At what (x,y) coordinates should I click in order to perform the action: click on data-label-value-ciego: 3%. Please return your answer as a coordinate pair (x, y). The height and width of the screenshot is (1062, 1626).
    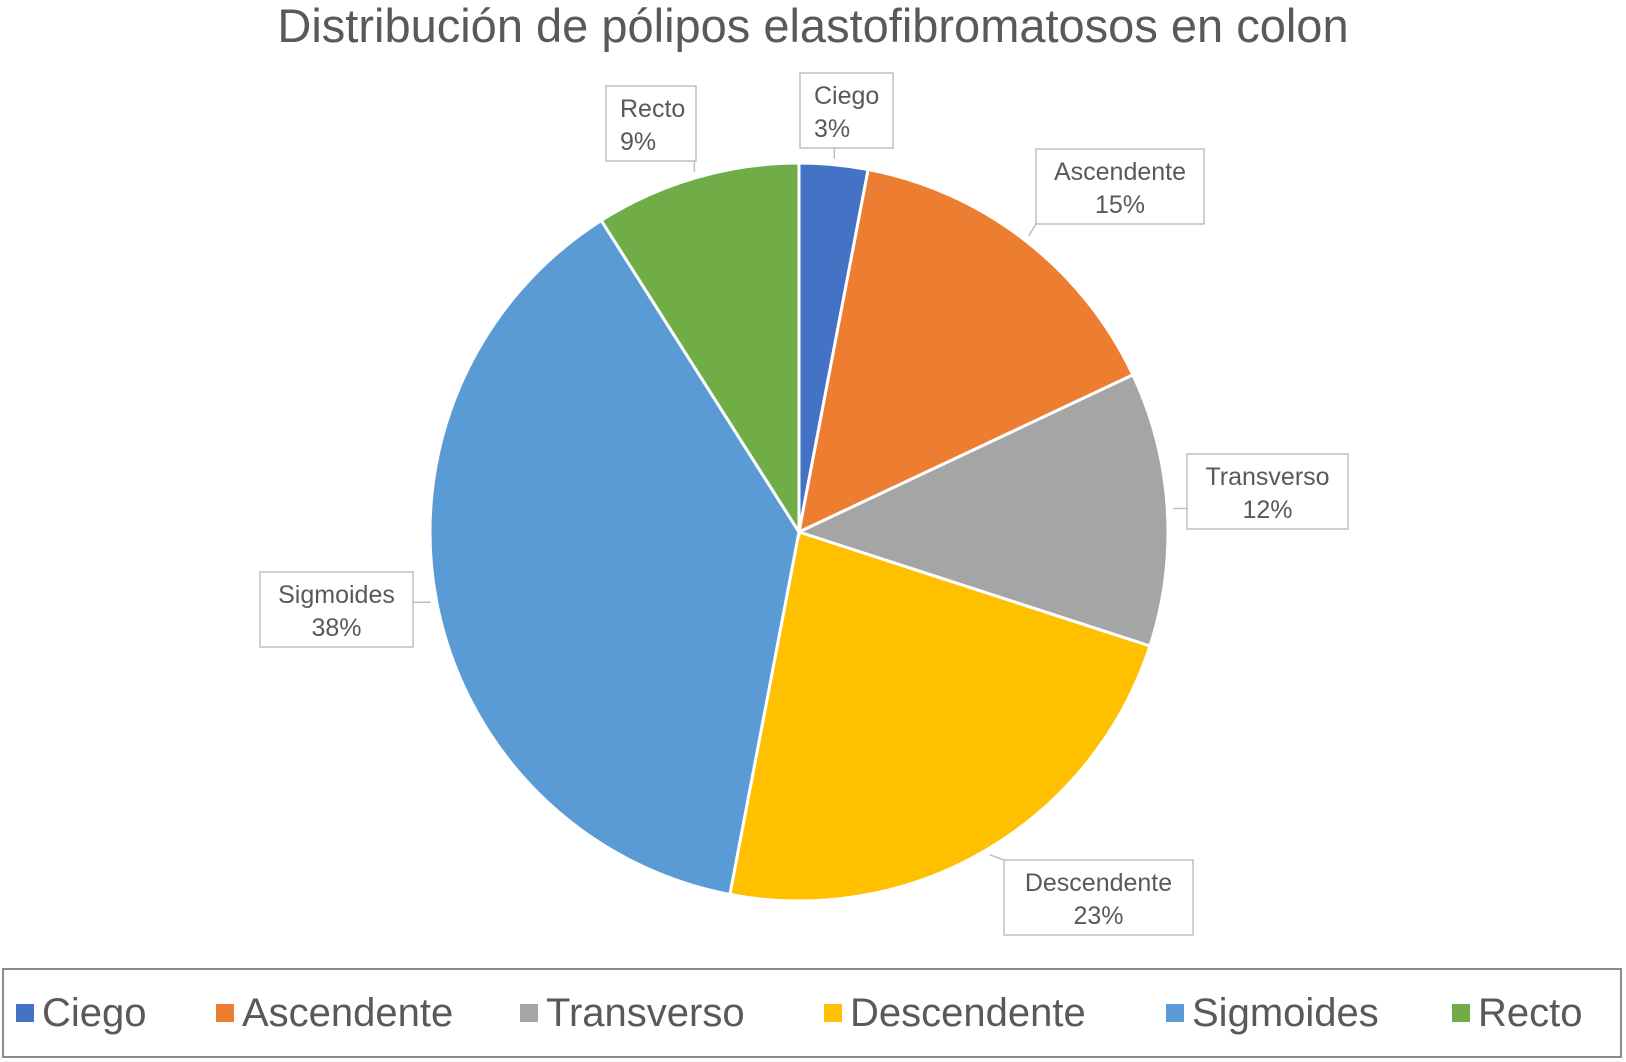
    Looking at the image, I should click on (832, 129).